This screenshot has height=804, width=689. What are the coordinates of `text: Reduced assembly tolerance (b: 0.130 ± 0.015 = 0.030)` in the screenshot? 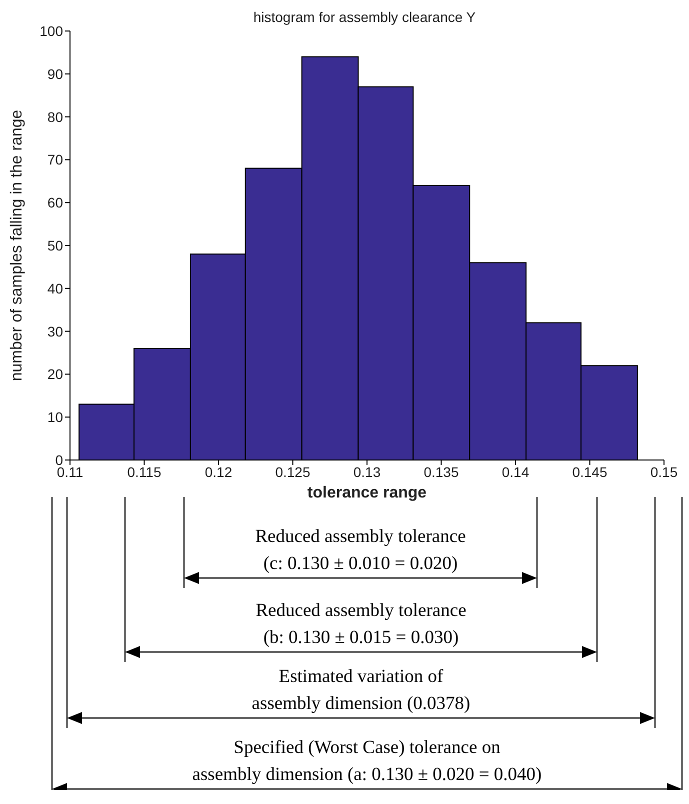 It's located at (361, 624).